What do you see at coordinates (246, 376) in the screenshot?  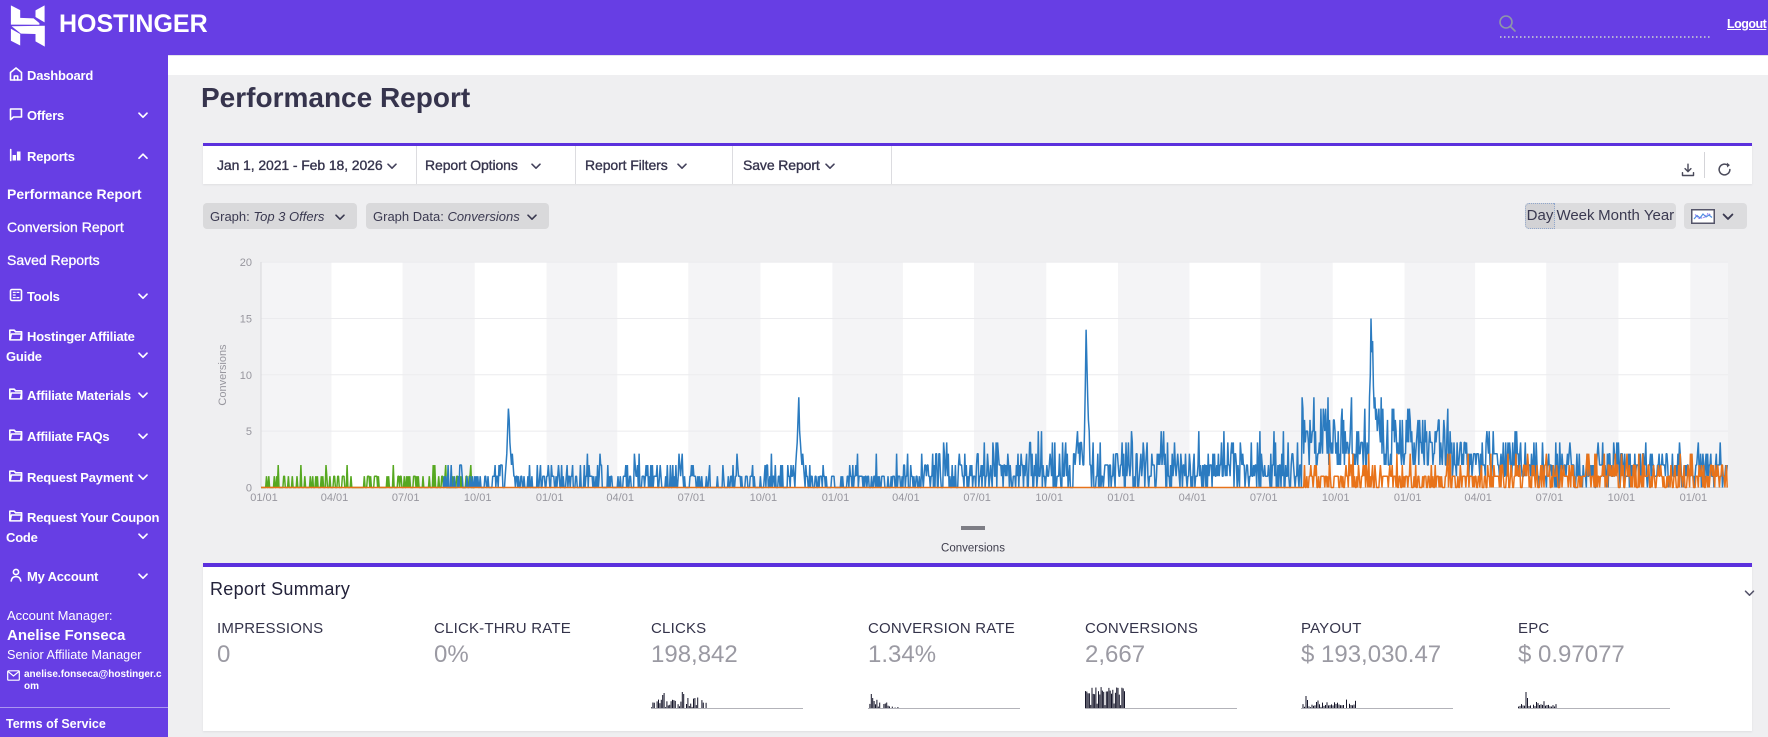 I see `svg-text: 10` at bounding box center [246, 376].